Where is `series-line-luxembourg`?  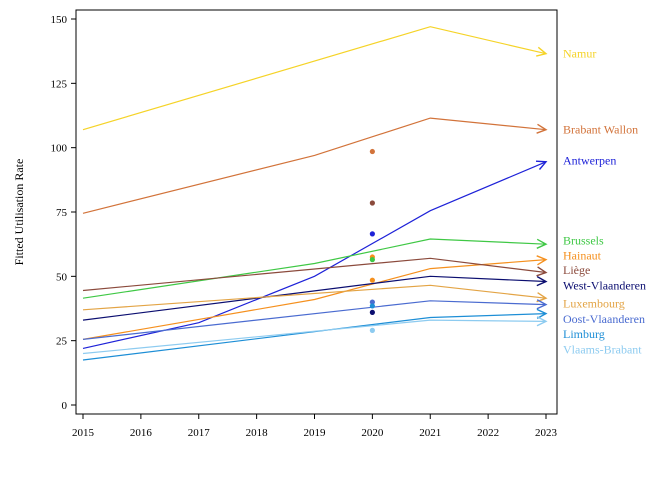
series-line-luxembourg is located at coordinates (314, 297).